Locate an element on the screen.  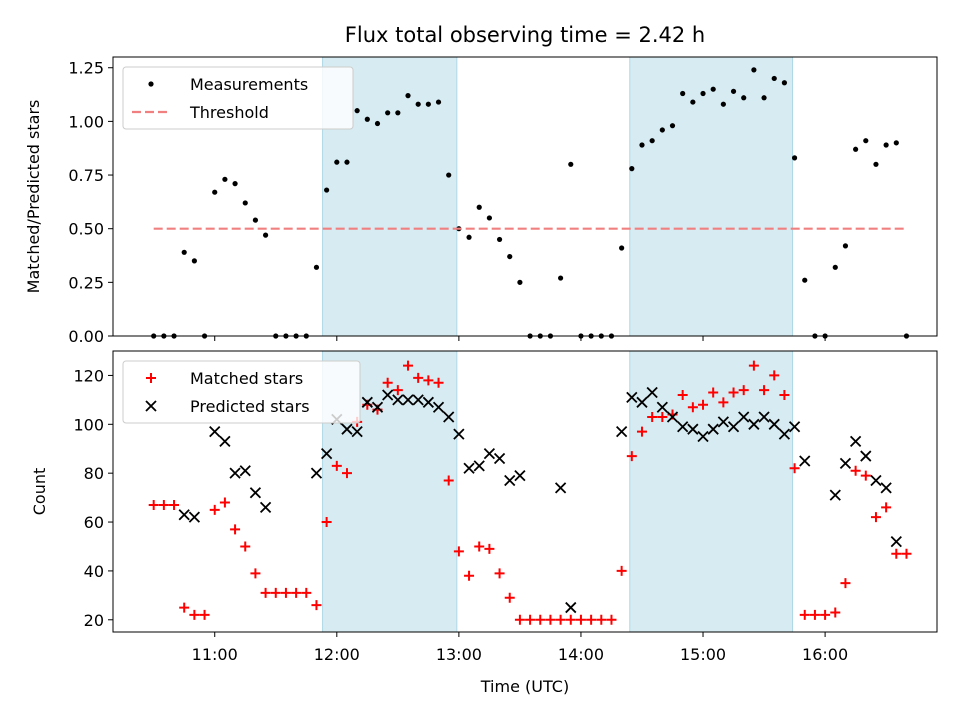
y-axis-label: Matched/Predicted stars is located at coordinates (33, 197).